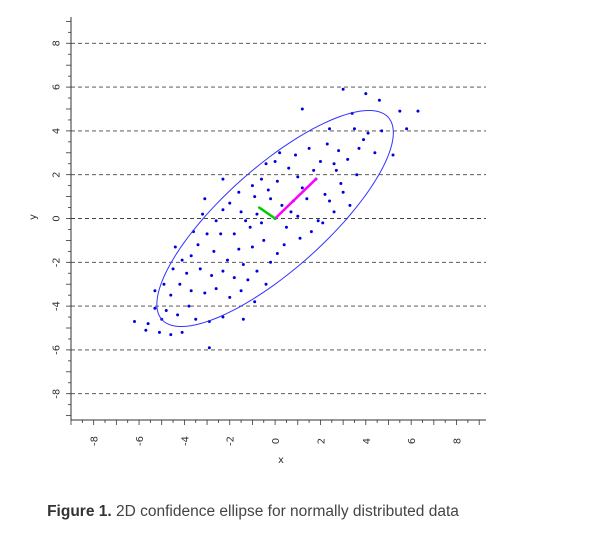 Image resolution: width=600 pixels, height=557 pixels. What do you see at coordinates (276, 441) in the screenshot?
I see `x-tick-label: 0` at bounding box center [276, 441].